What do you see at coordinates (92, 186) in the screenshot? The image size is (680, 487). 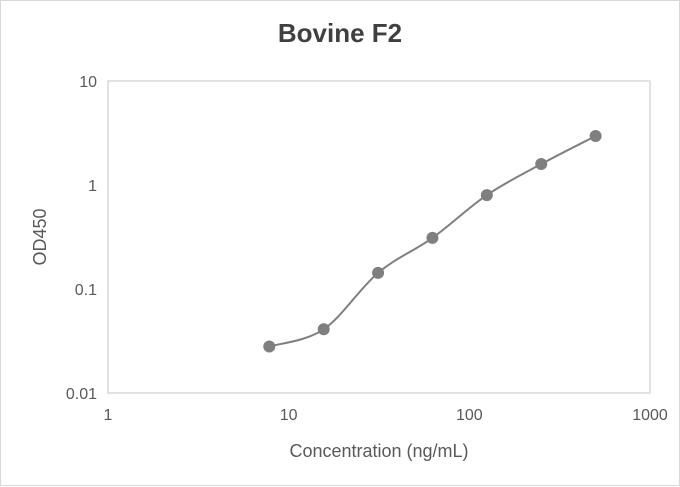 I see `y-tick-label: 1` at bounding box center [92, 186].